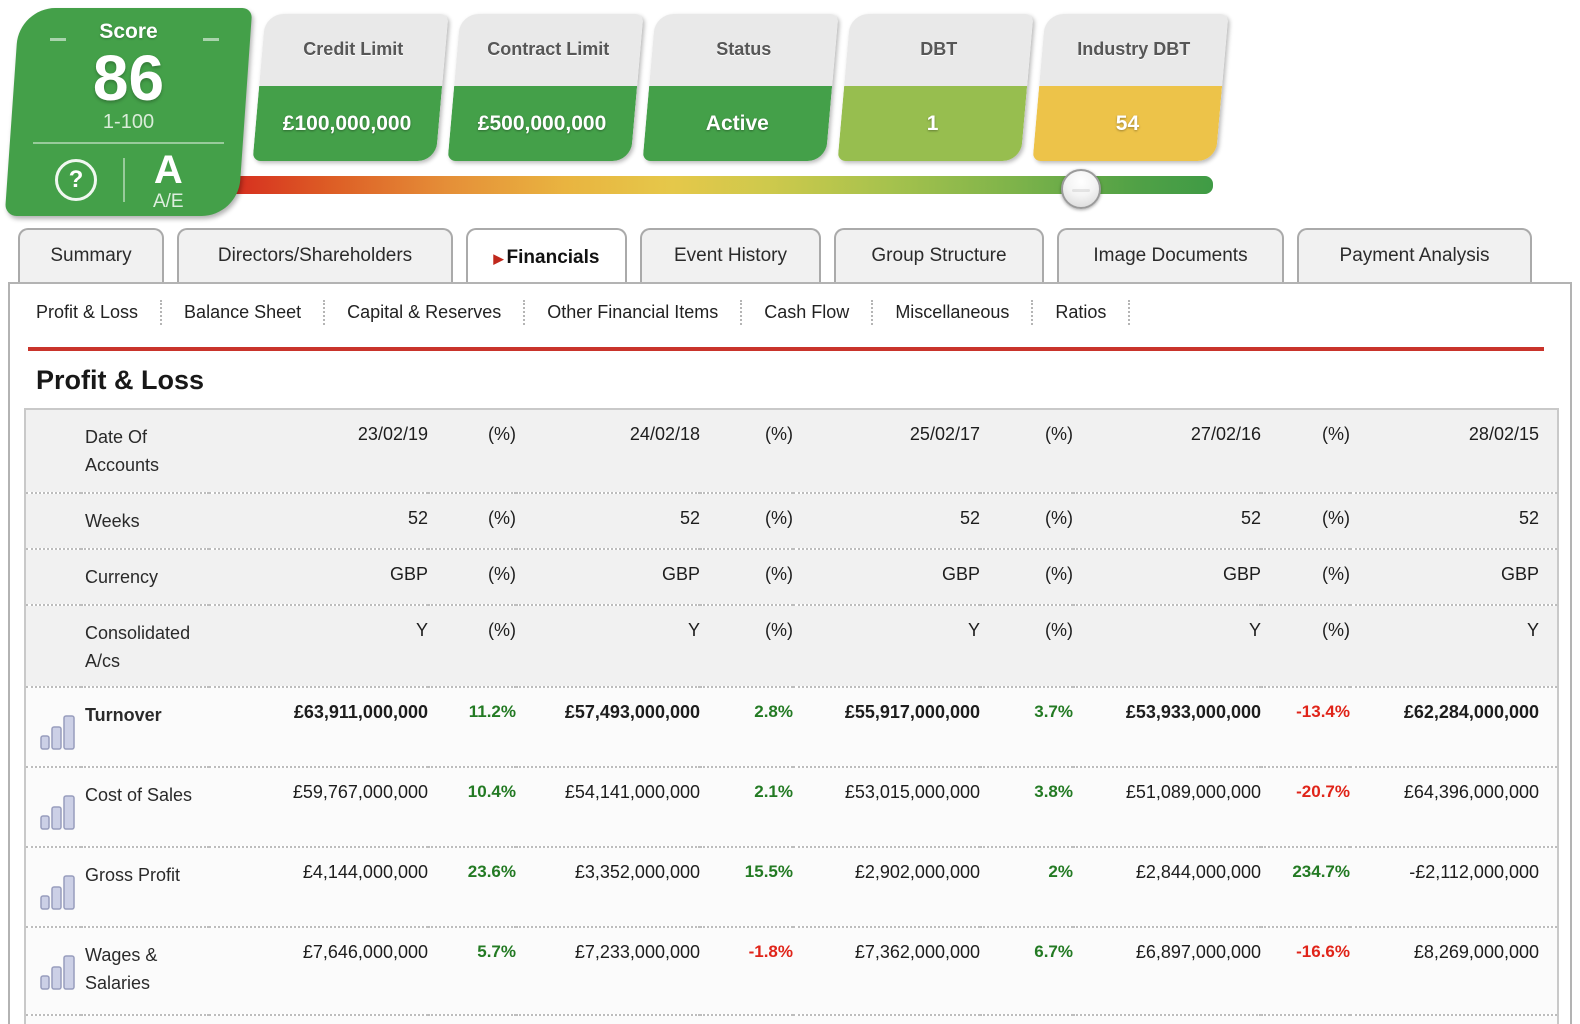 The image size is (1580, 1024). Describe the element at coordinates (58, 39) in the screenshot. I see `decor-dash-left` at that location.